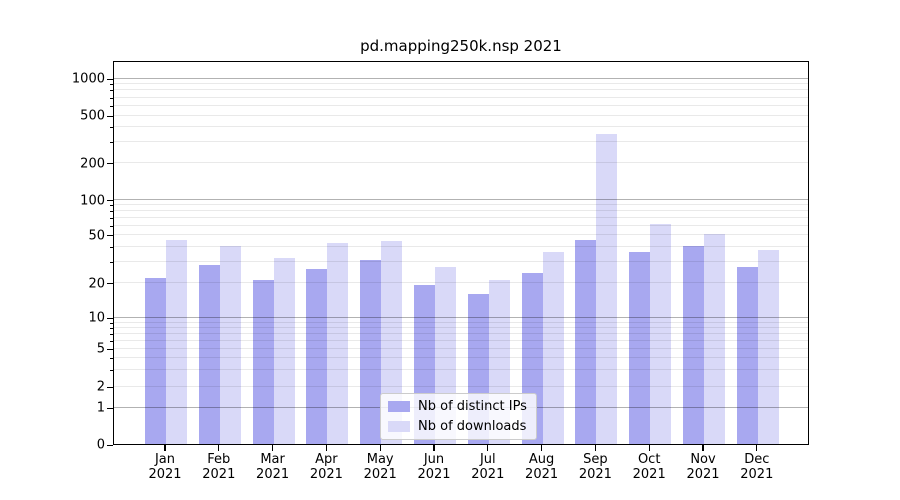 This screenshot has height=500, width=900. Describe the element at coordinates (317, 356) in the screenshot. I see `bar-distinct-ips-apr` at that location.